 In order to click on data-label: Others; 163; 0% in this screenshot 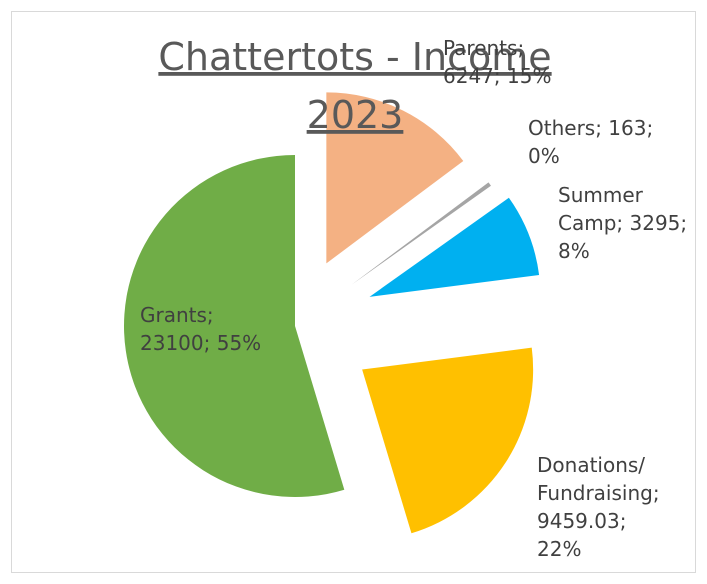, I will do `click(590, 142)`.